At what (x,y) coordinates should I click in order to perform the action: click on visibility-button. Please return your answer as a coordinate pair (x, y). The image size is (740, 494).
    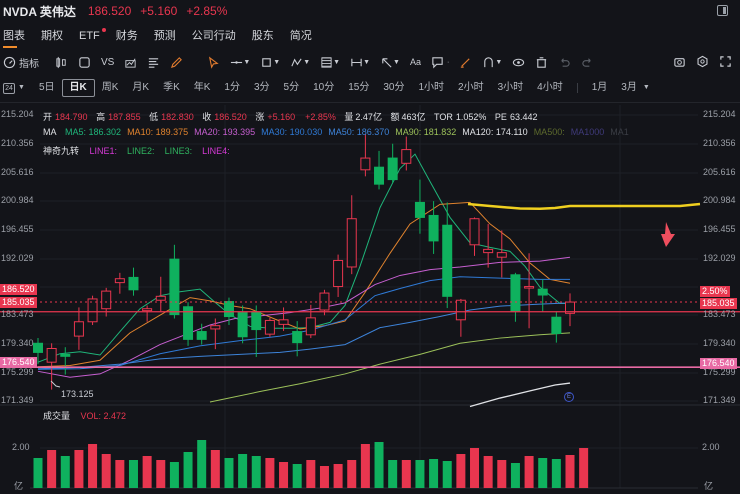
    Looking at the image, I should click on (518, 62).